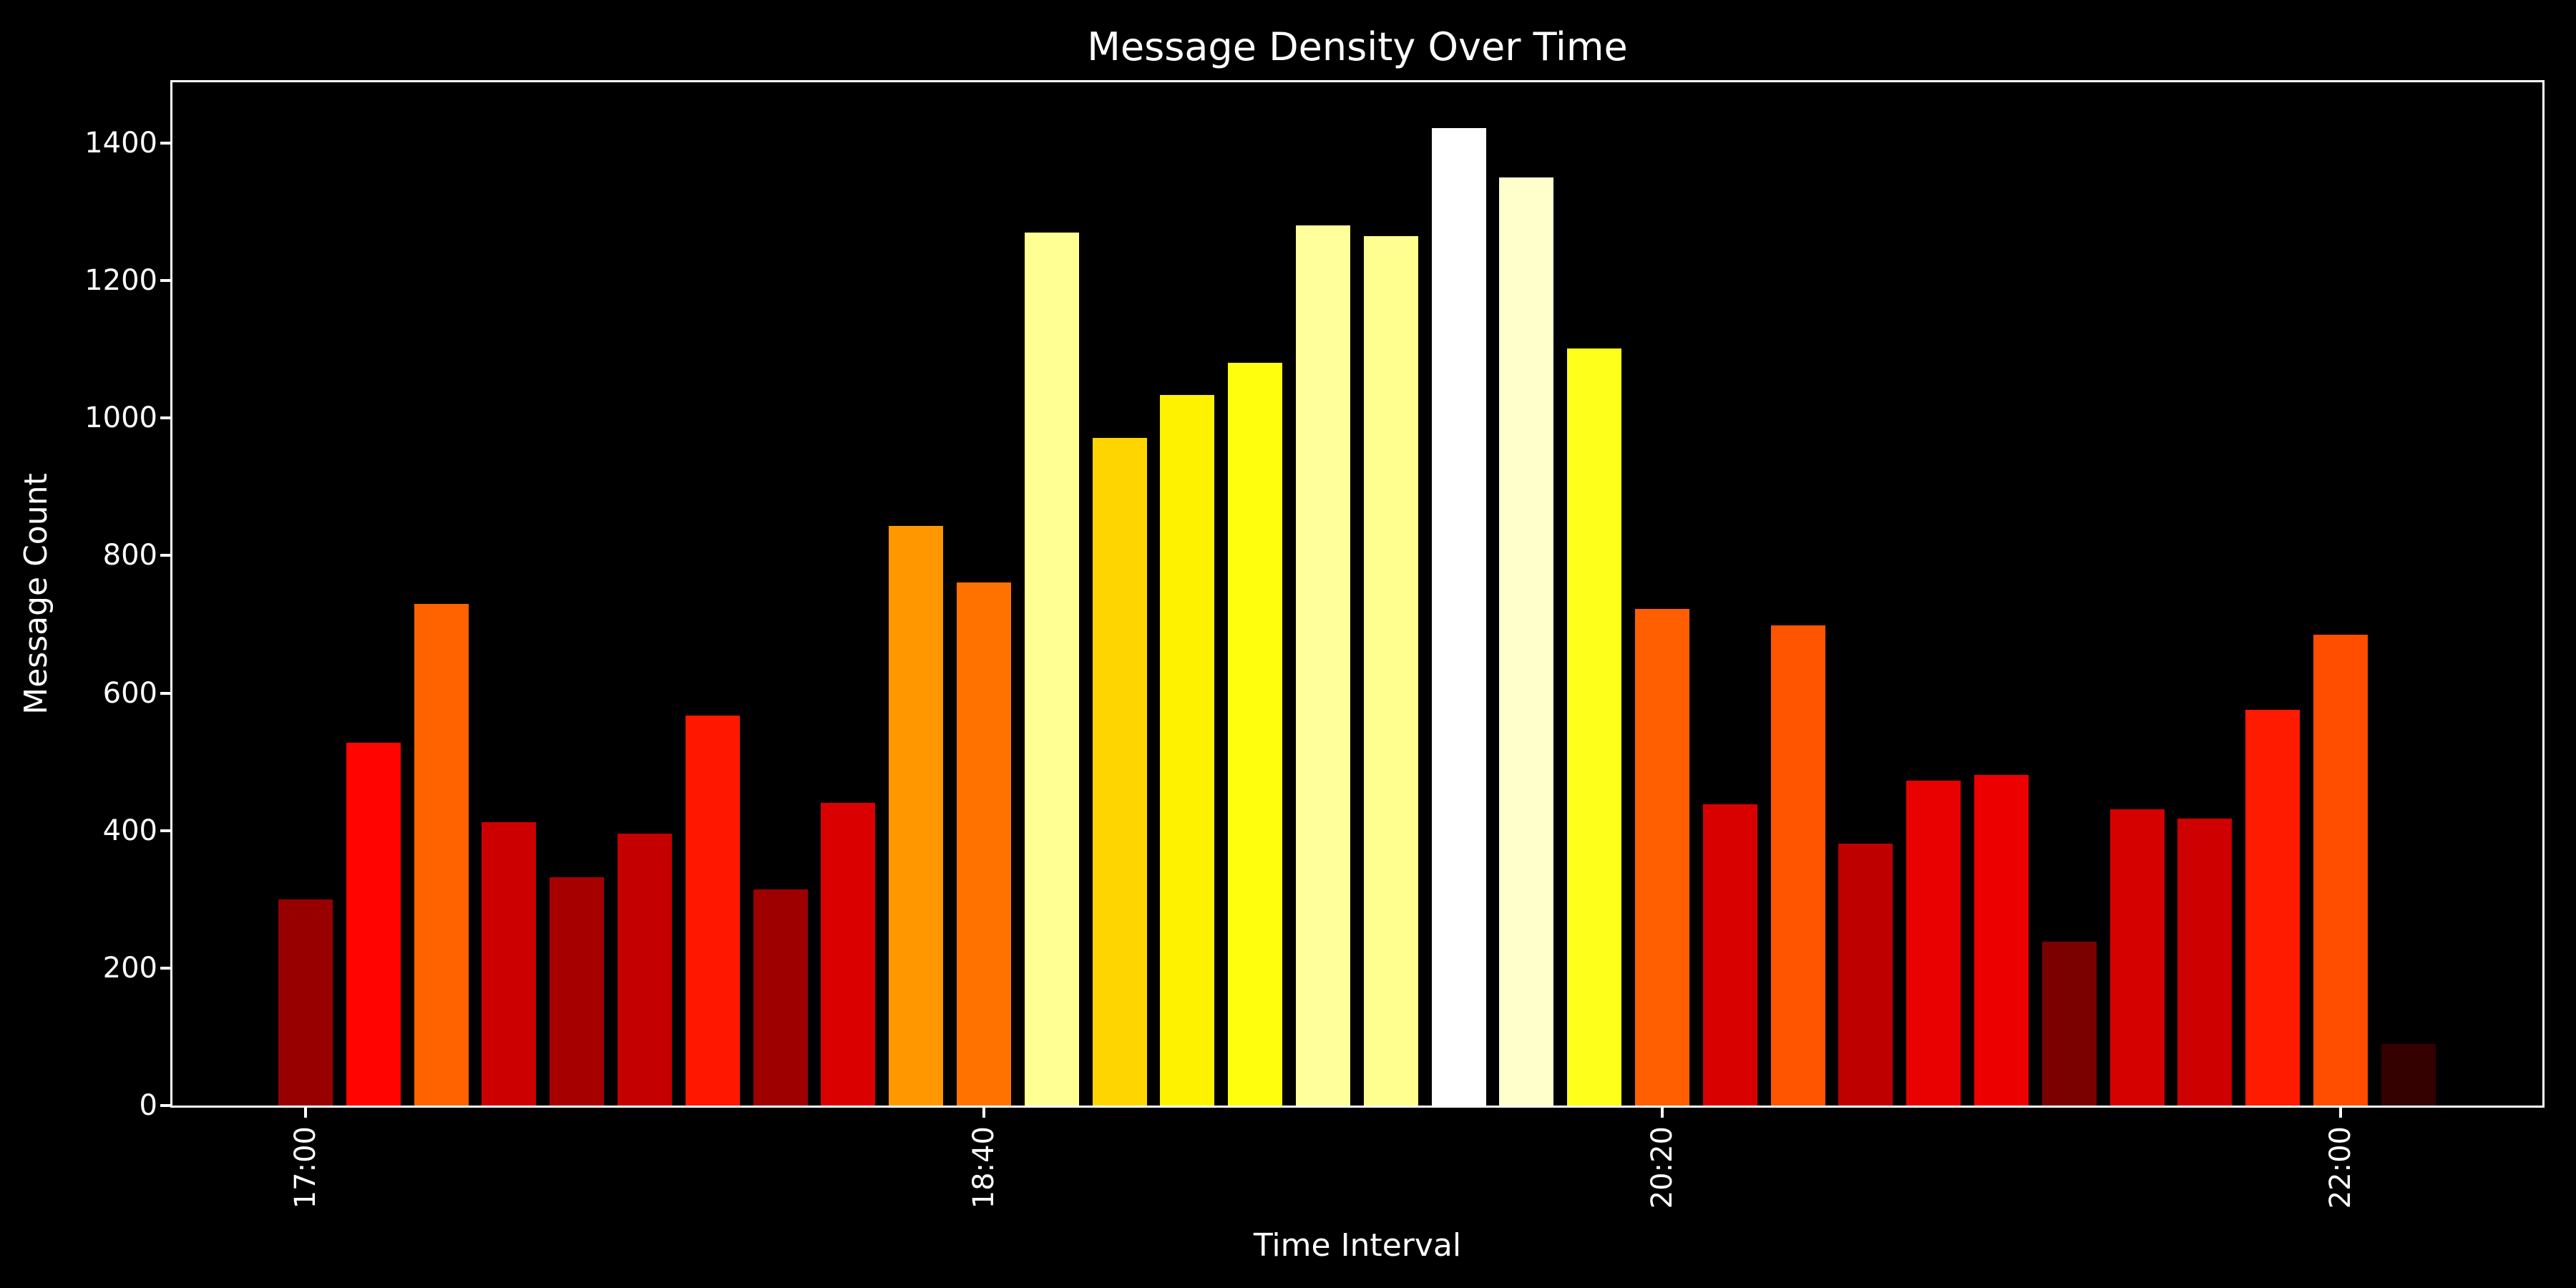 The image size is (2576, 1288). I want to click on x-tick-label-22:00: 22:00, so click(2340, 1167).